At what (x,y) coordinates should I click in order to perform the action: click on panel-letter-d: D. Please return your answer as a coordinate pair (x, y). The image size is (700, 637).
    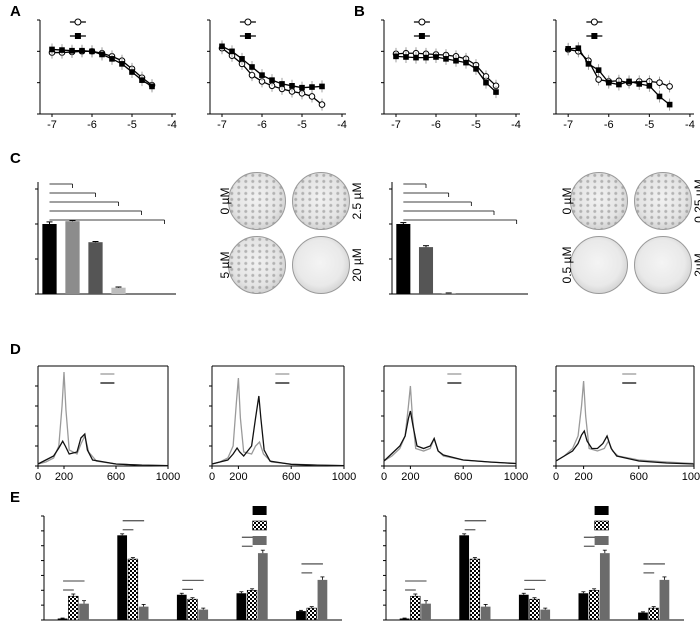
    Looking at the image, I should click on (15, 349).